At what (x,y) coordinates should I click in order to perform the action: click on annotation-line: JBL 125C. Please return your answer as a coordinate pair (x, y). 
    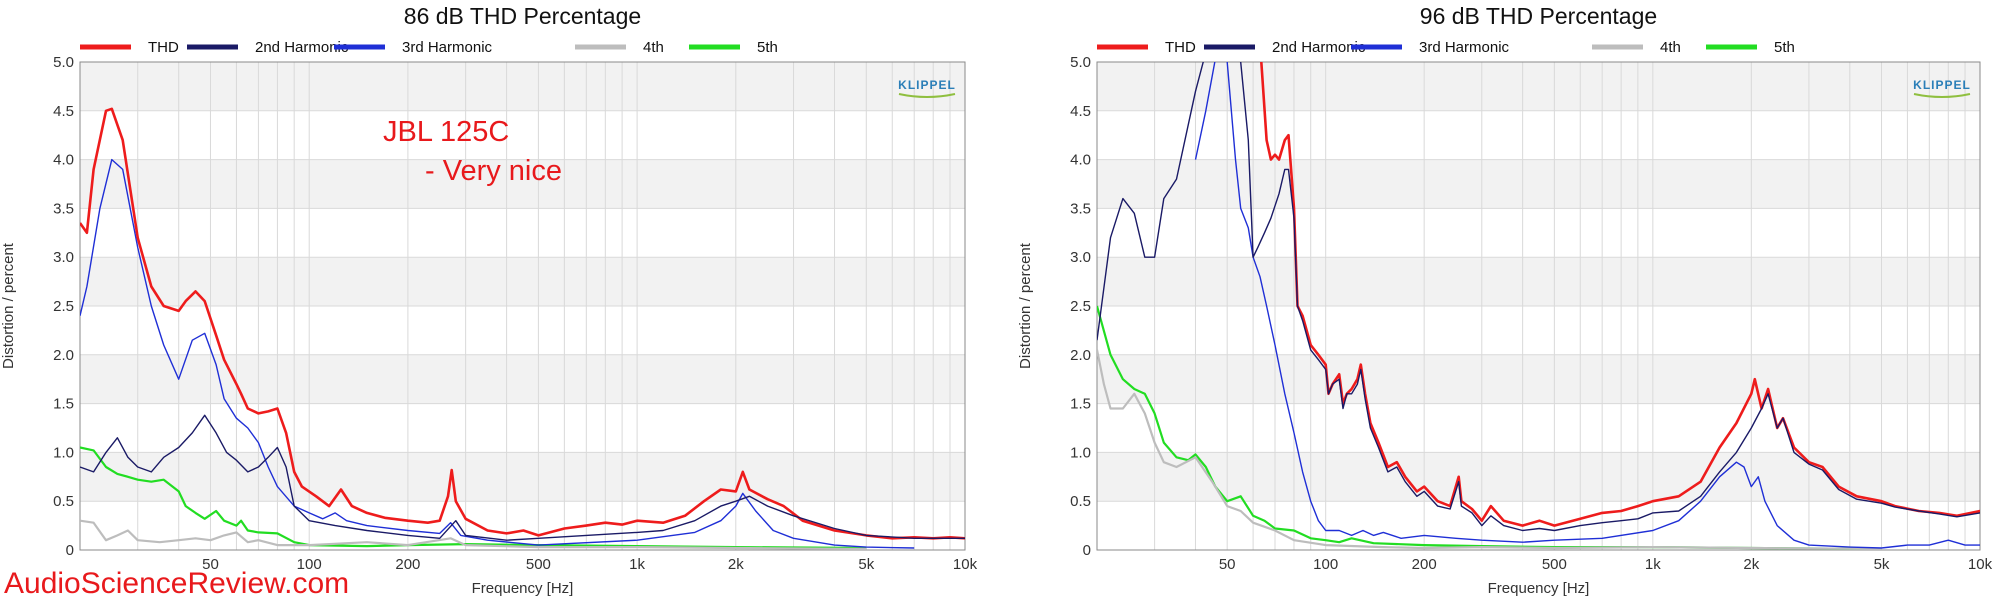
    Looking at the image, I should click on (446, 132).